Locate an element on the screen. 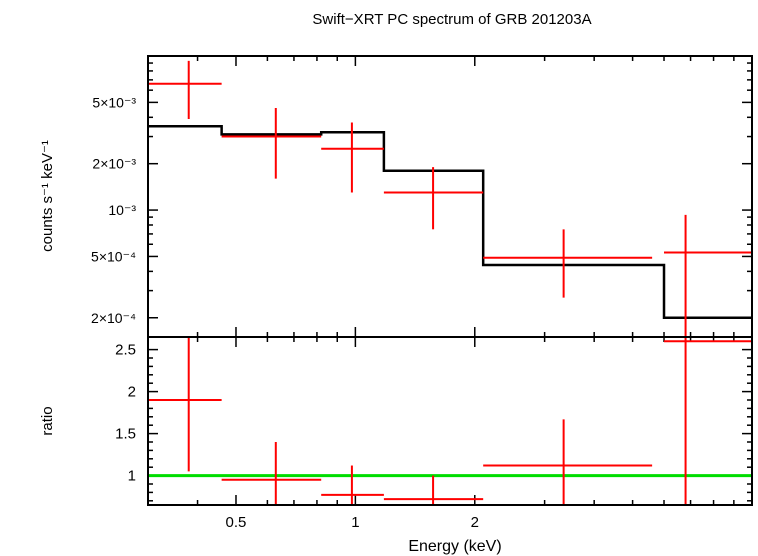 This screenshot has width=758, height=556. x-tick-label: 1 is located at coordinates (355, 522).